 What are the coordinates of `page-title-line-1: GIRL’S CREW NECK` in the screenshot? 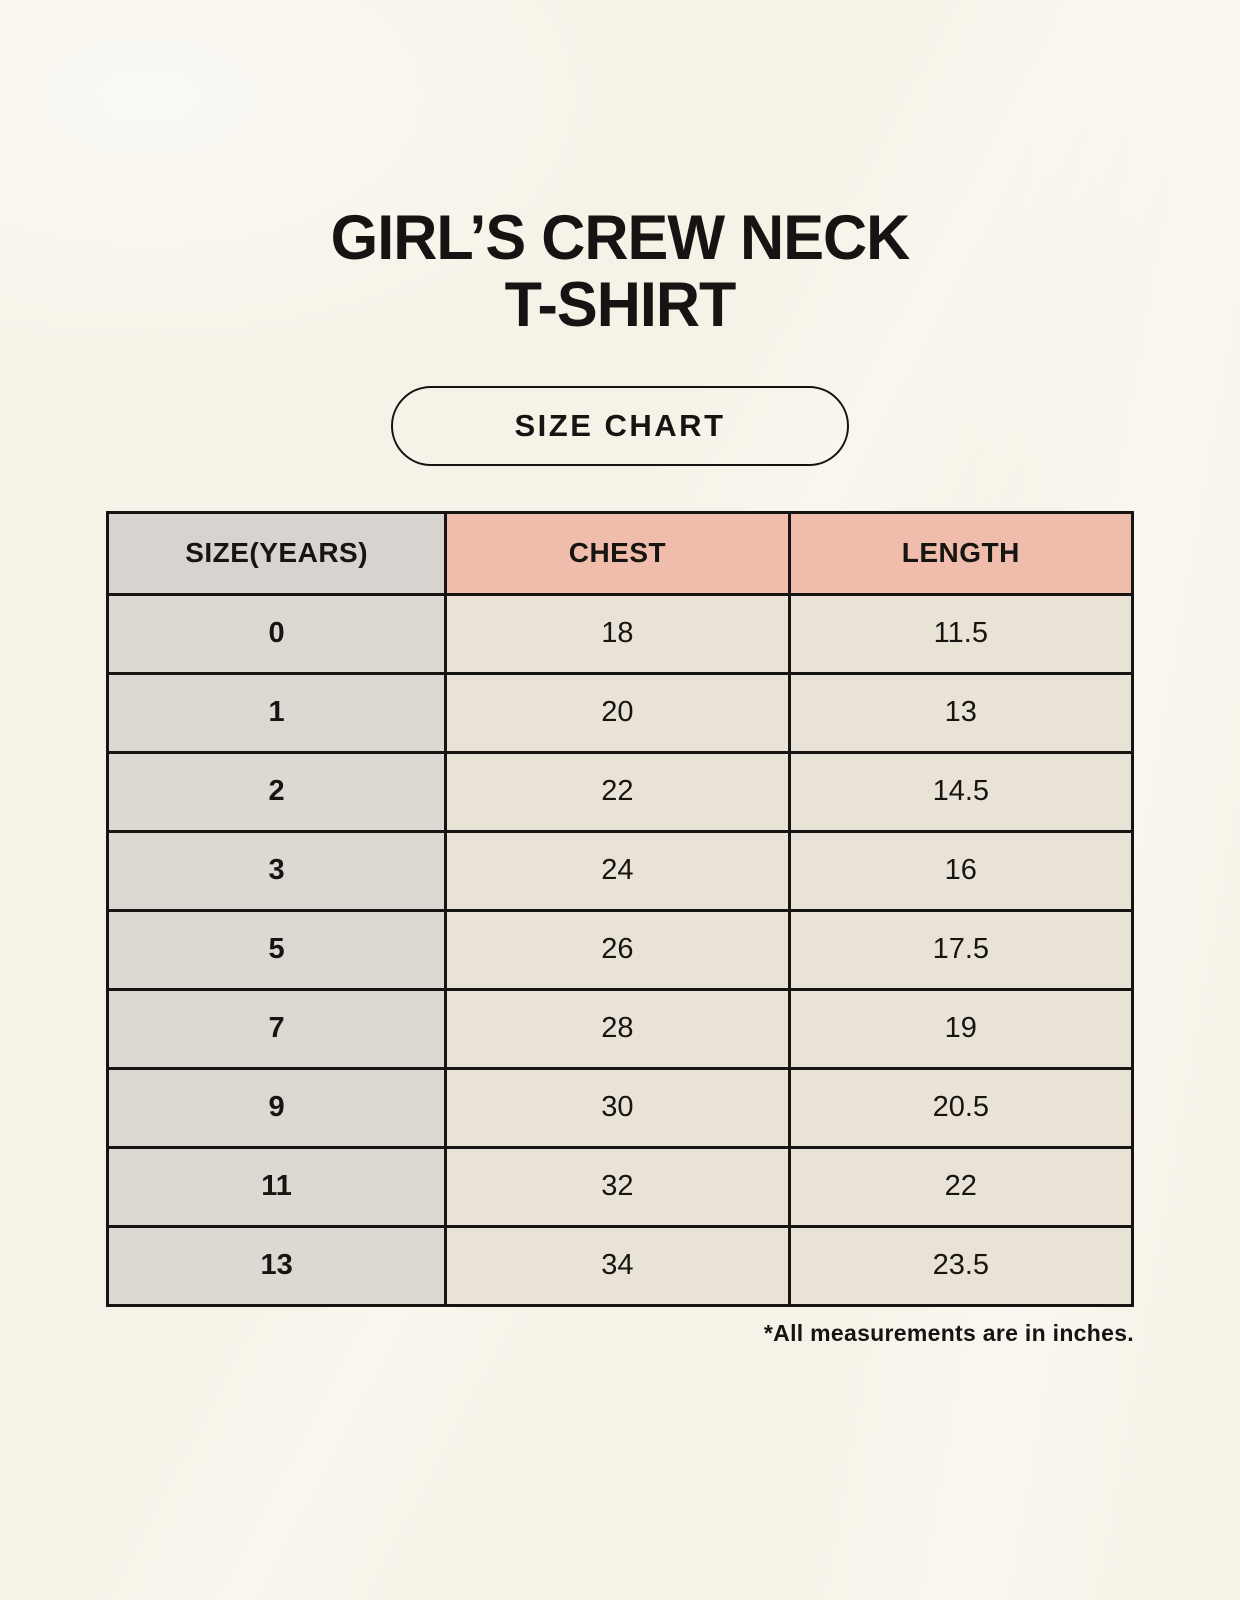 It's located at (620, 238).